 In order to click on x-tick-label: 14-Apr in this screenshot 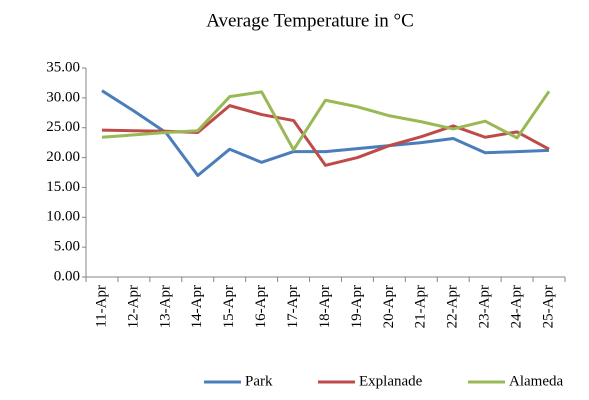, I will do `click(197, 306)`.